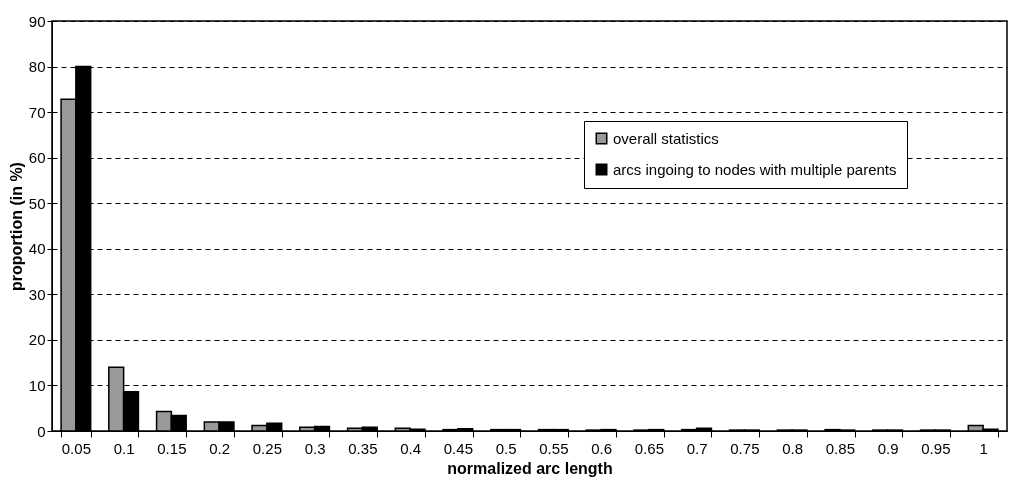 The image size is (1022, 481). What do you see at coordinates (37, 203) in the screenshot?
I see `y-tick-label: 50` at bounding box center [37, 203].